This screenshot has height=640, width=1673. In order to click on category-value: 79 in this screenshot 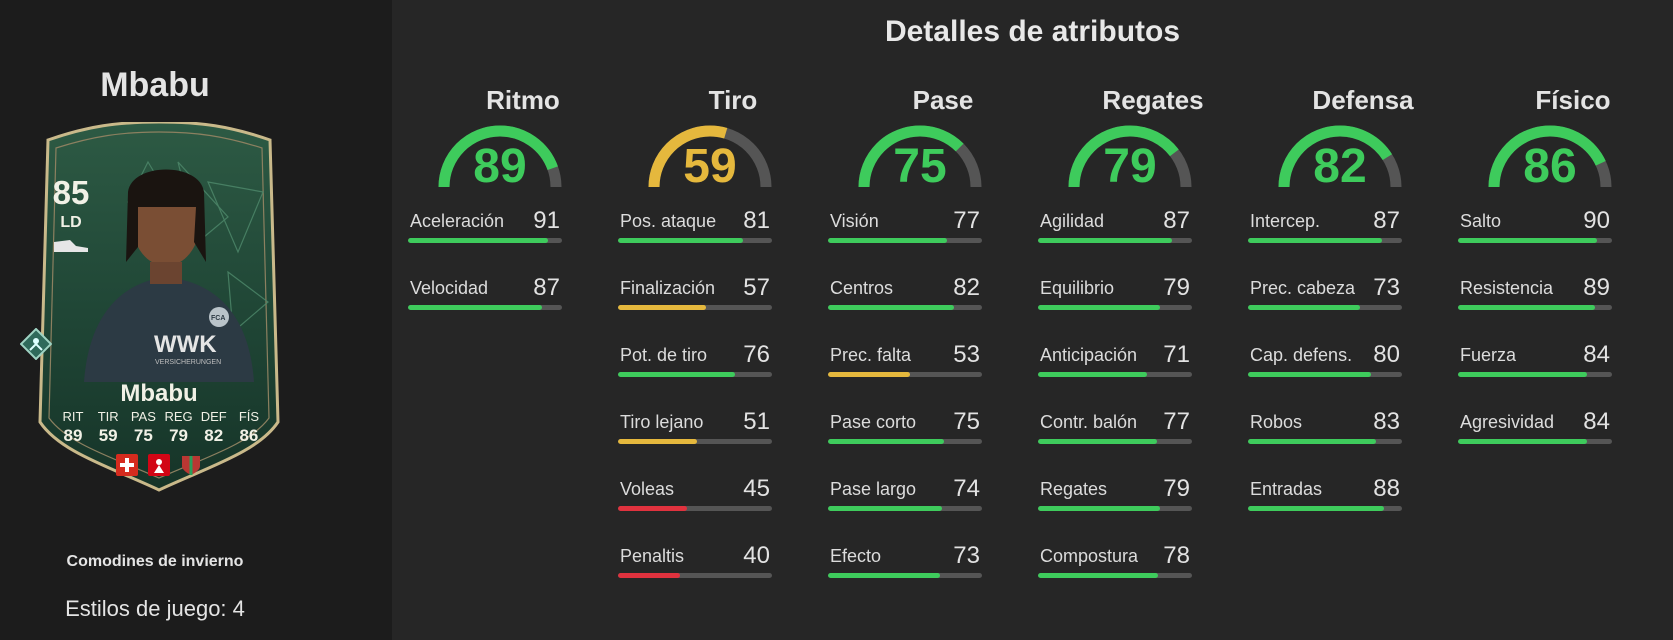, I will do `click(1130, 166)`.